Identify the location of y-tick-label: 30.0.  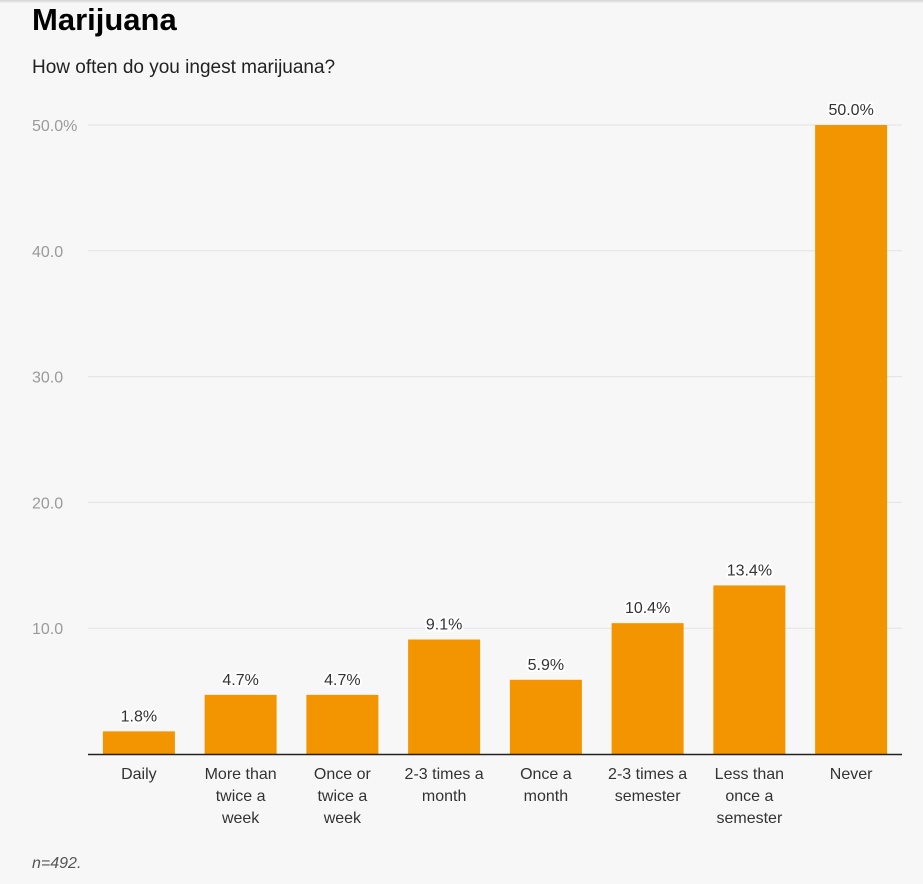
(47, 378).